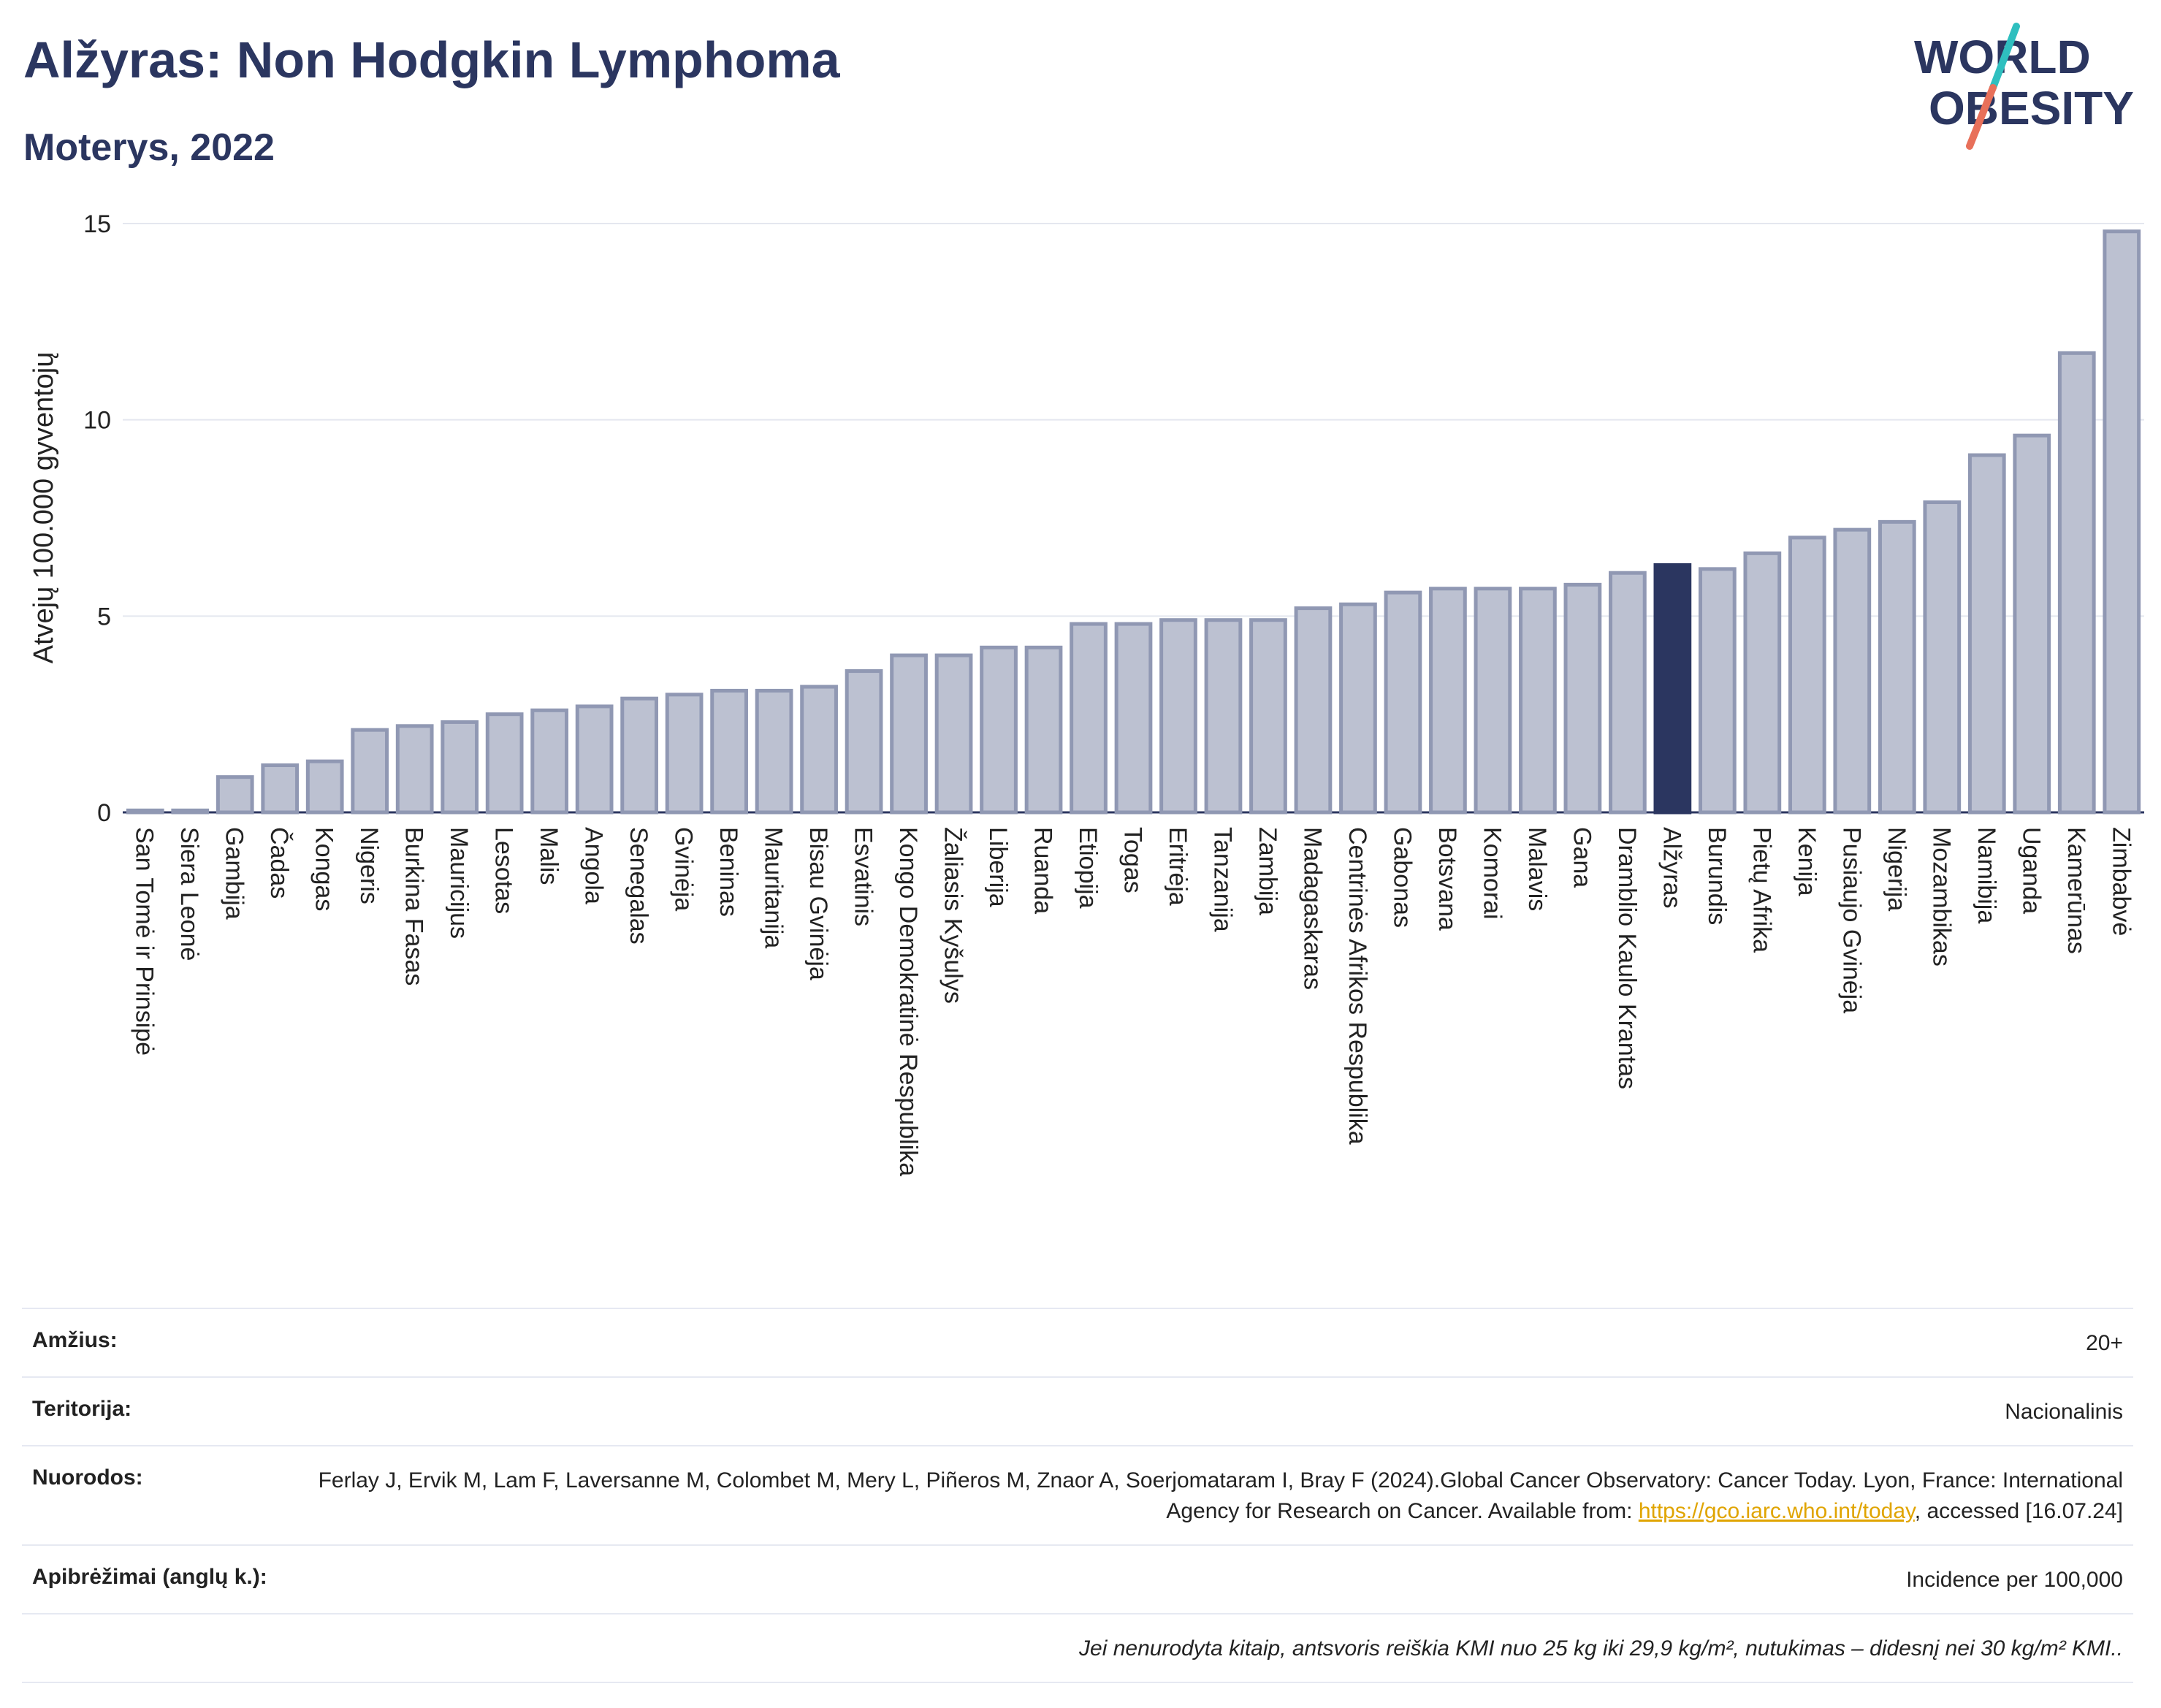  What do you see at coordinates (97, 518) in the screenshot?
I see `y-tick-labels: 0 5 10 15` at bounding box center [97, 518].